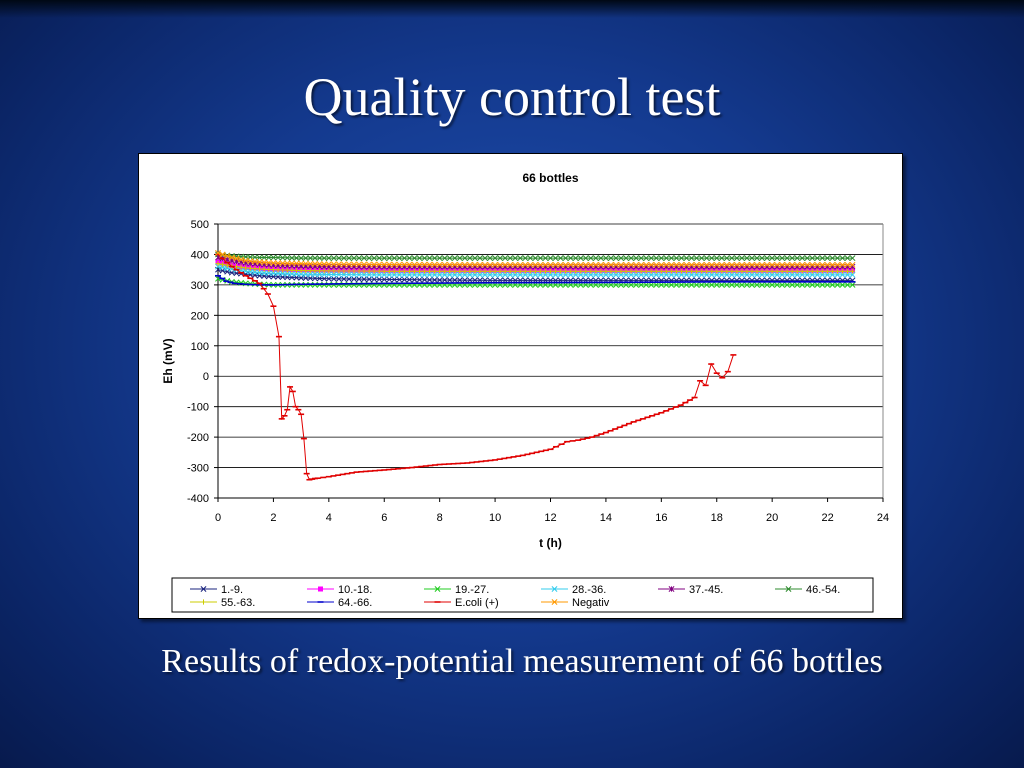 This screenshot has width=1024, height=768. I want to click on legend-box, so click(522, 595).